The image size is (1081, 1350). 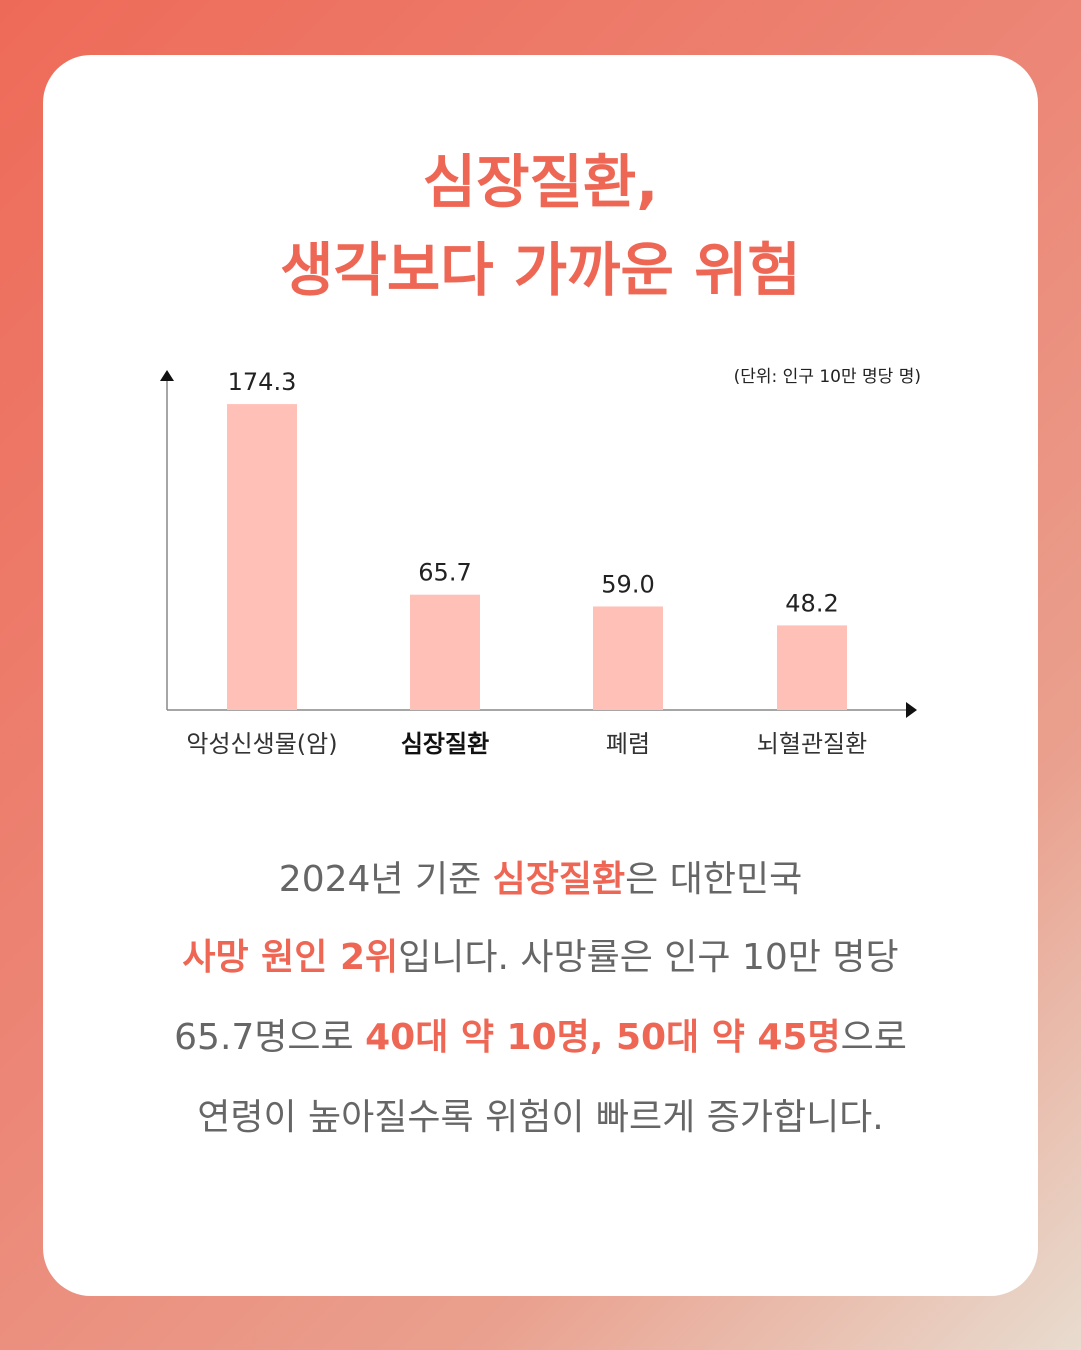 I want to click on category-label-4: 뇌혈관질환, so click(x=812, y=744).